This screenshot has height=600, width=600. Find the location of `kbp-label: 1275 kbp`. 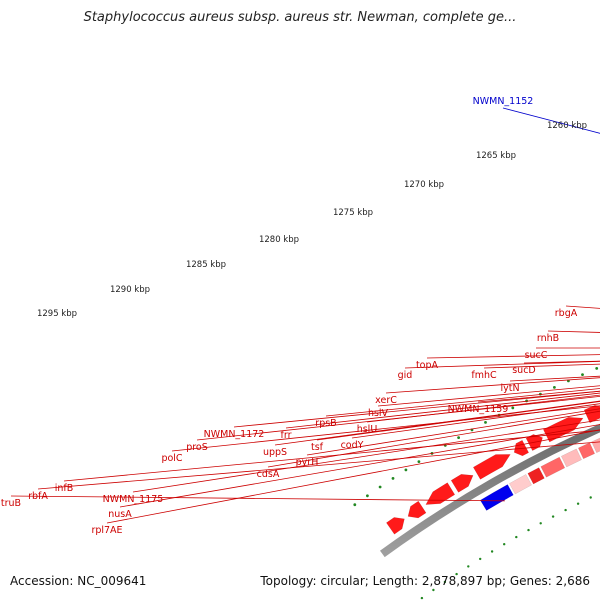

kbp-label: 1275 kbp is located at coordinates (353, 213).